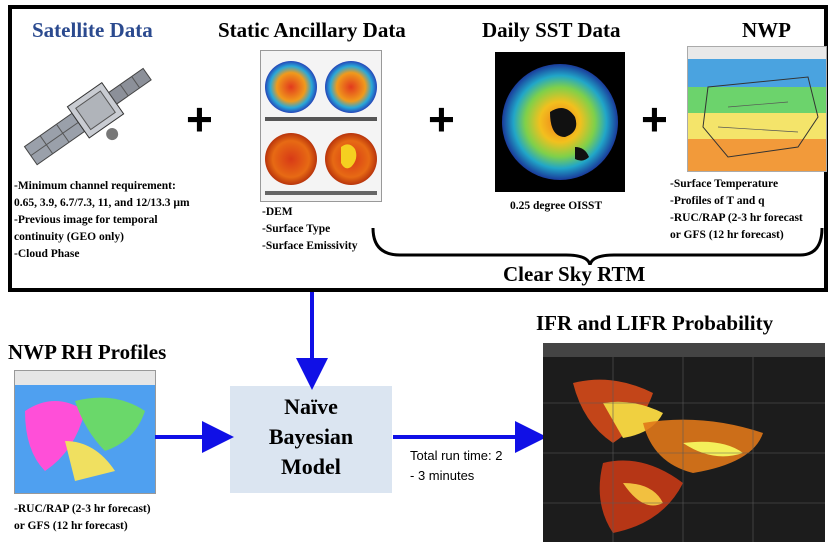  Describe the element at coordinates (199, 119) in the screenshot. I see `plus-sign-1: +` at that location.